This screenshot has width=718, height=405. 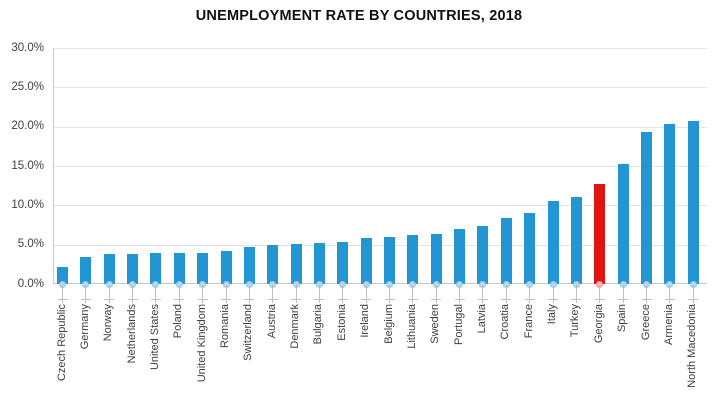 What do you see at coordinates (365, 321) in the screenshot?
I see `x-axis-label: Ireland` at bounding box center [365, 321].